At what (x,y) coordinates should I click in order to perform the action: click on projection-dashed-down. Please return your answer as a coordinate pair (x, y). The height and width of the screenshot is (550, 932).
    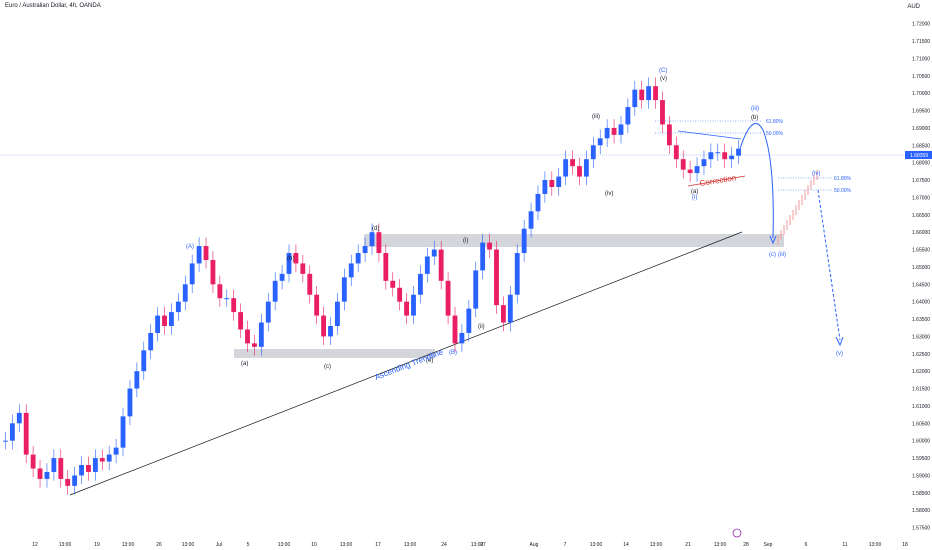
    Looking at the image, I should click on (829, 265).